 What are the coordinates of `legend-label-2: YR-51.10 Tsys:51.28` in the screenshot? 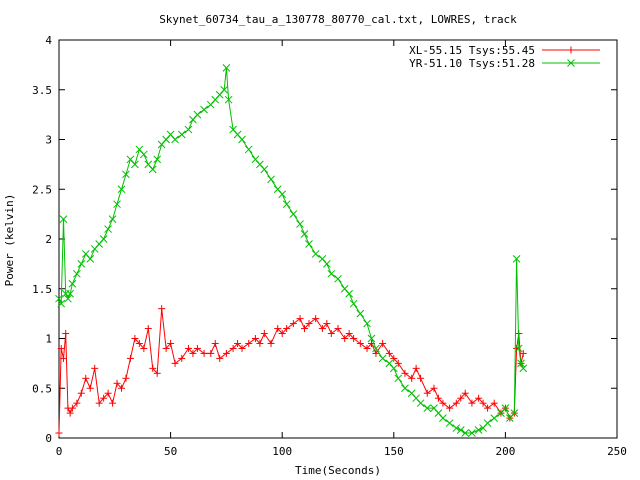 It's located at (472, 63).